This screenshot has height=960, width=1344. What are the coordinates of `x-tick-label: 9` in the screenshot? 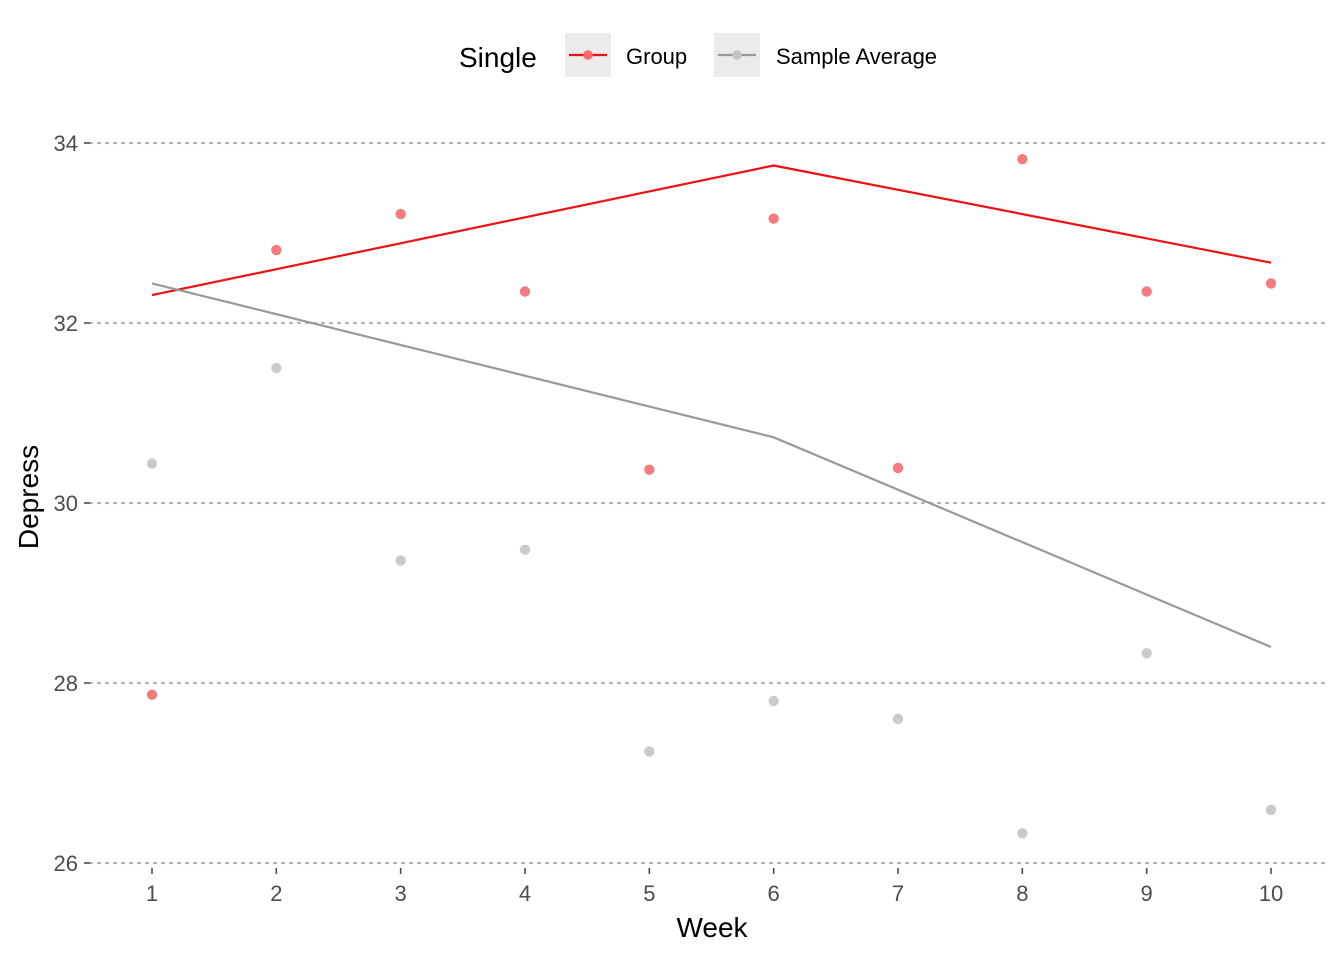 It's located at (1147, 893).